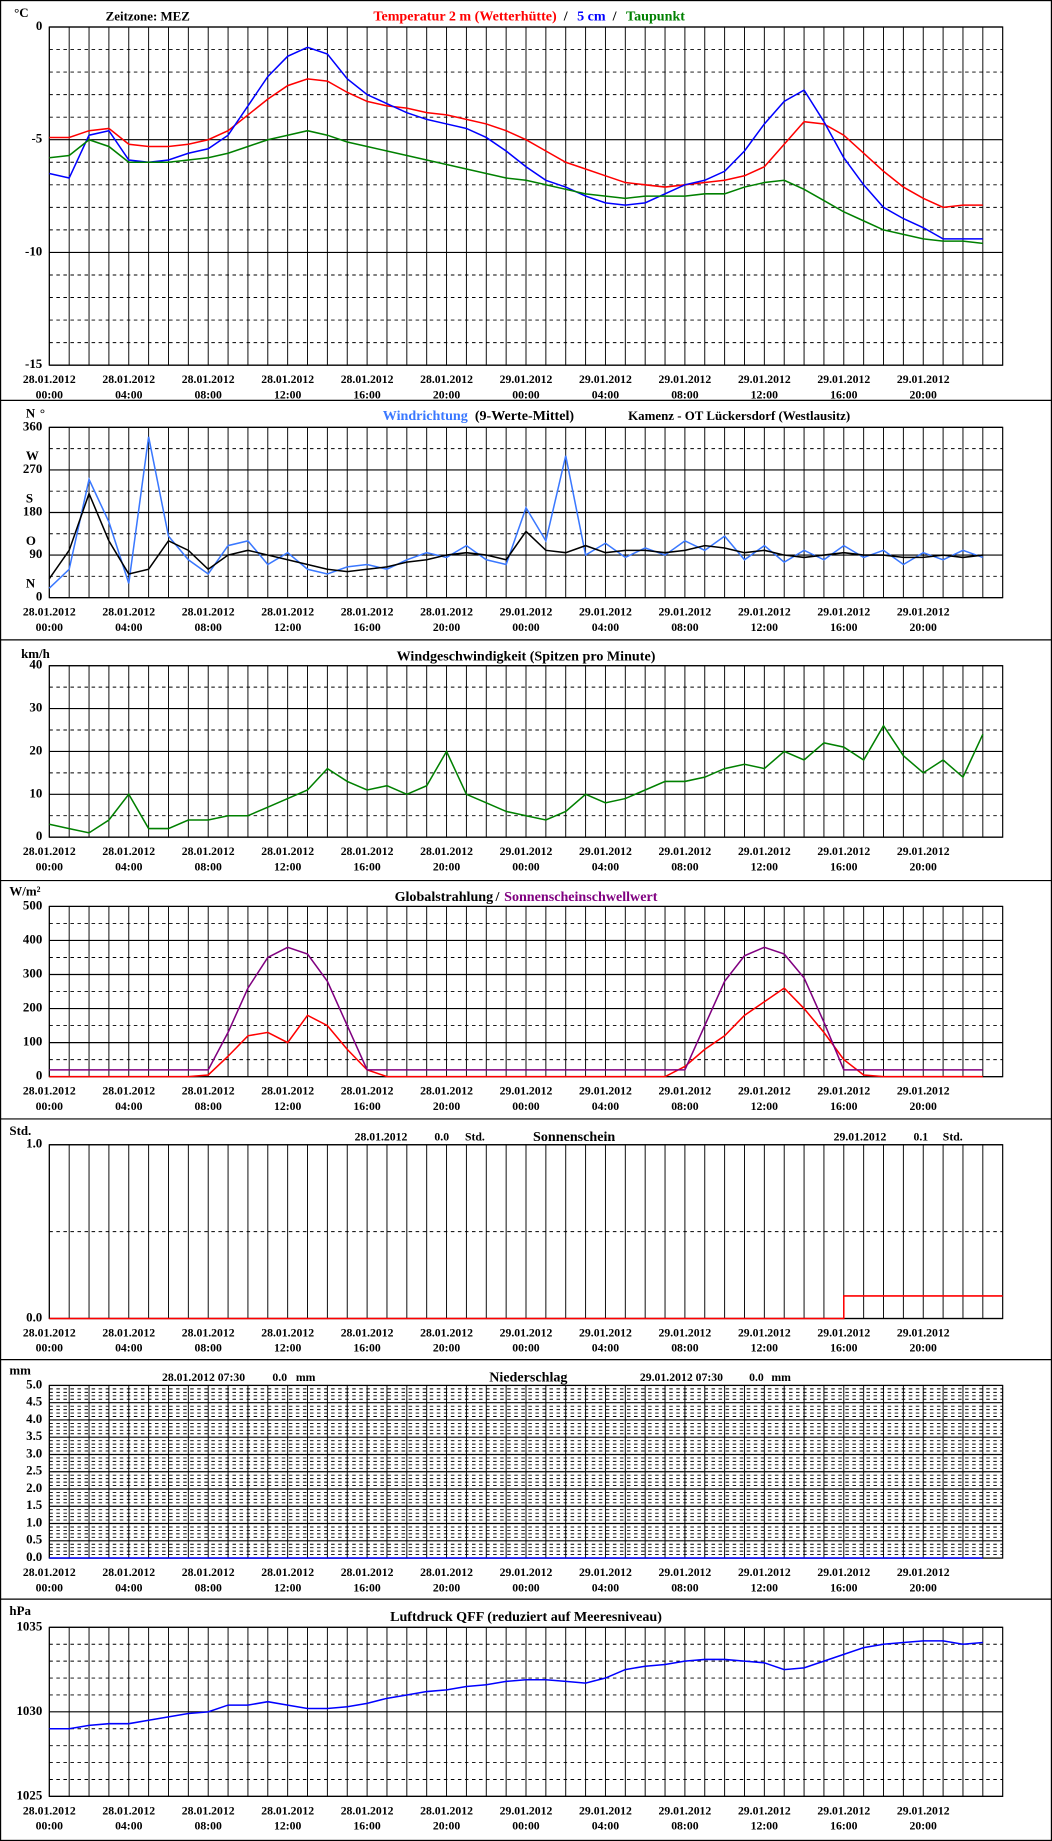  Describe the element at coordinates (581, 897) in the screenshot. I see `legend-entry: Sonnenscheinschwellwert` at that location.